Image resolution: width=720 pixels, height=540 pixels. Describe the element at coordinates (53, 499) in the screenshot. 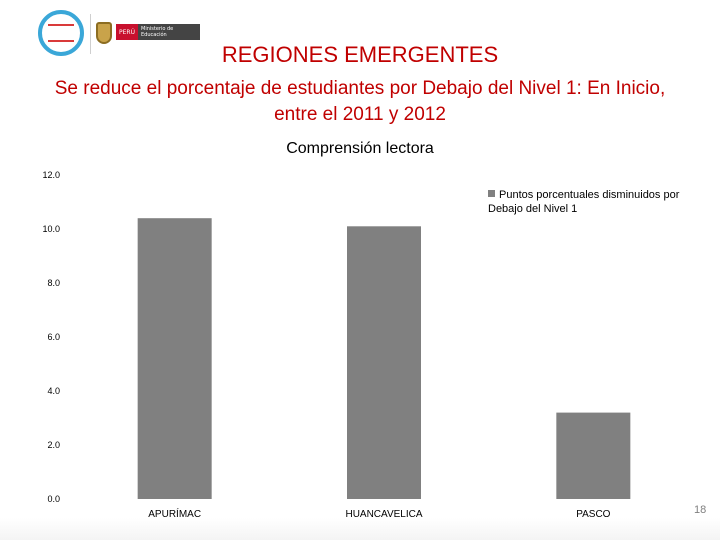

I see `y-tick-label: 0.0` at that location.